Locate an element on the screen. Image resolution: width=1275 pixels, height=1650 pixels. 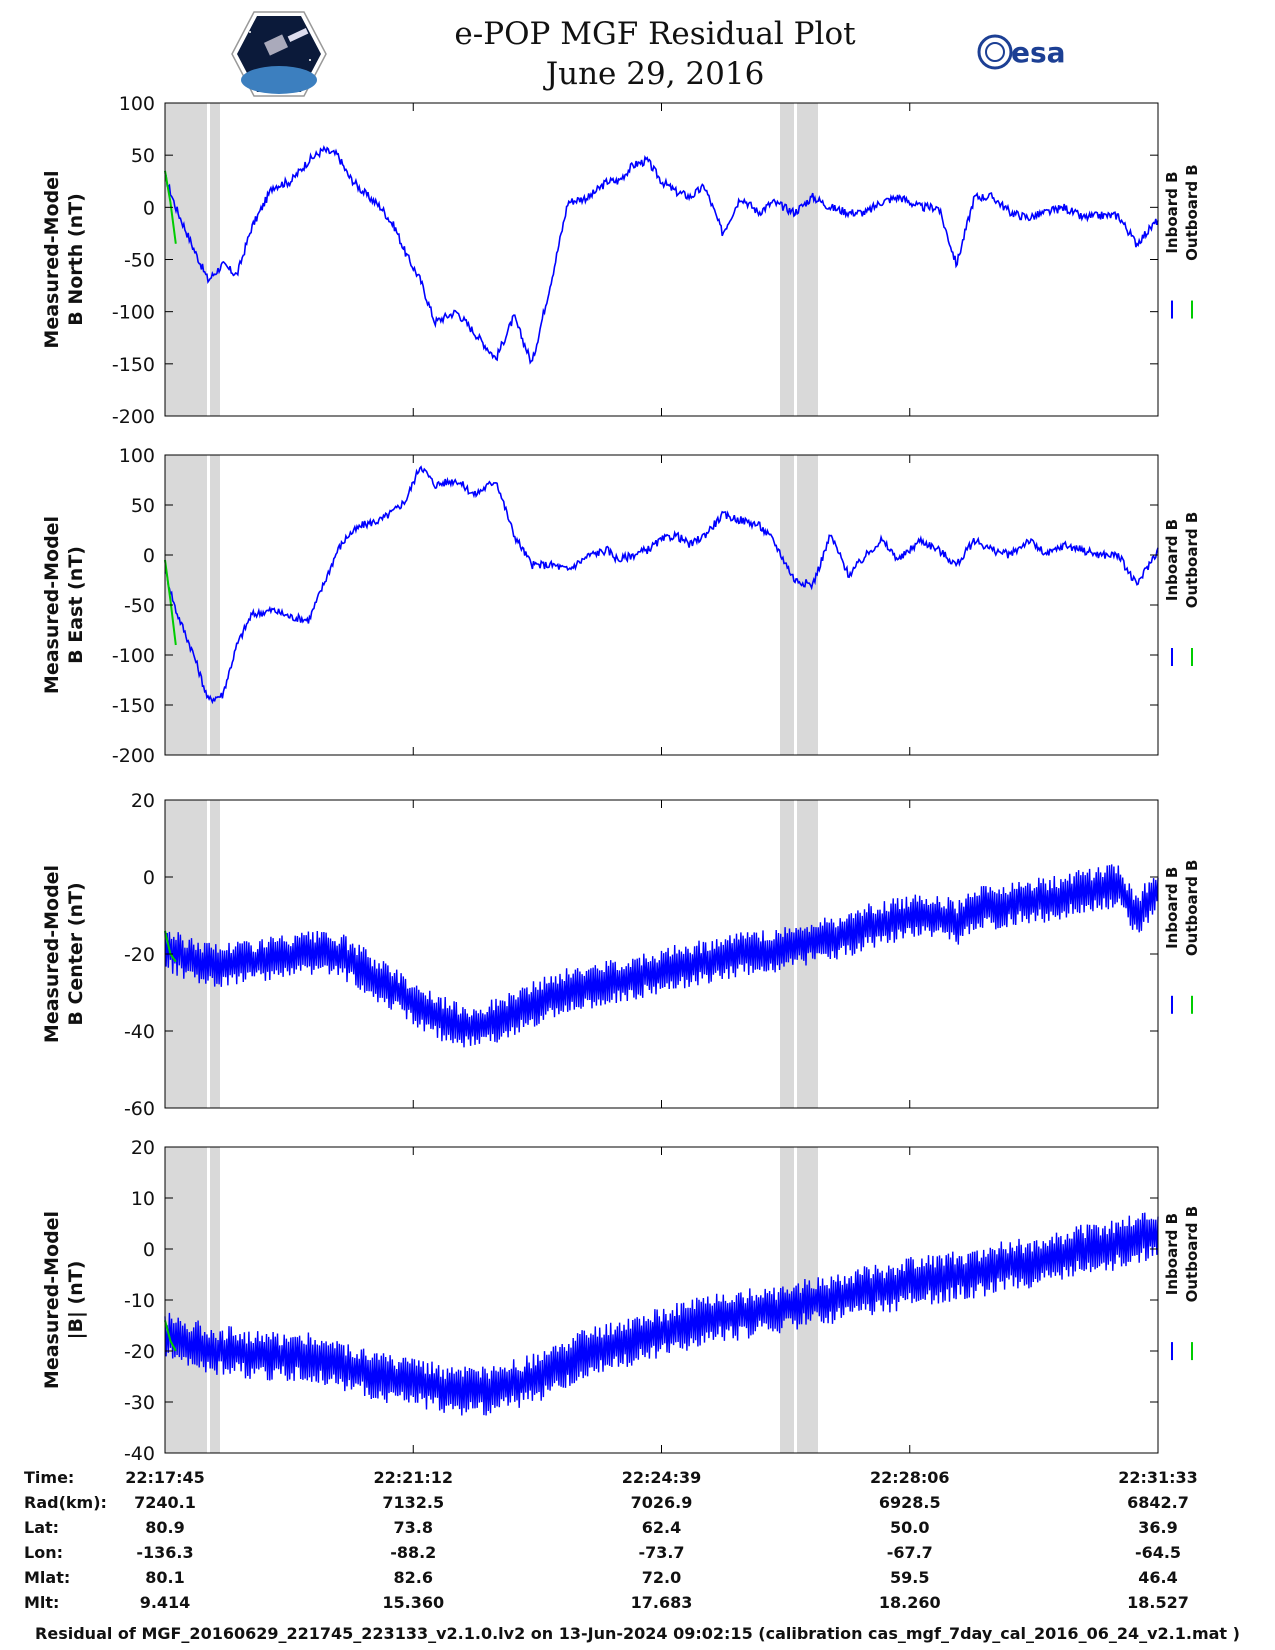
cassiope-logo is located at coordinates (279, 54).